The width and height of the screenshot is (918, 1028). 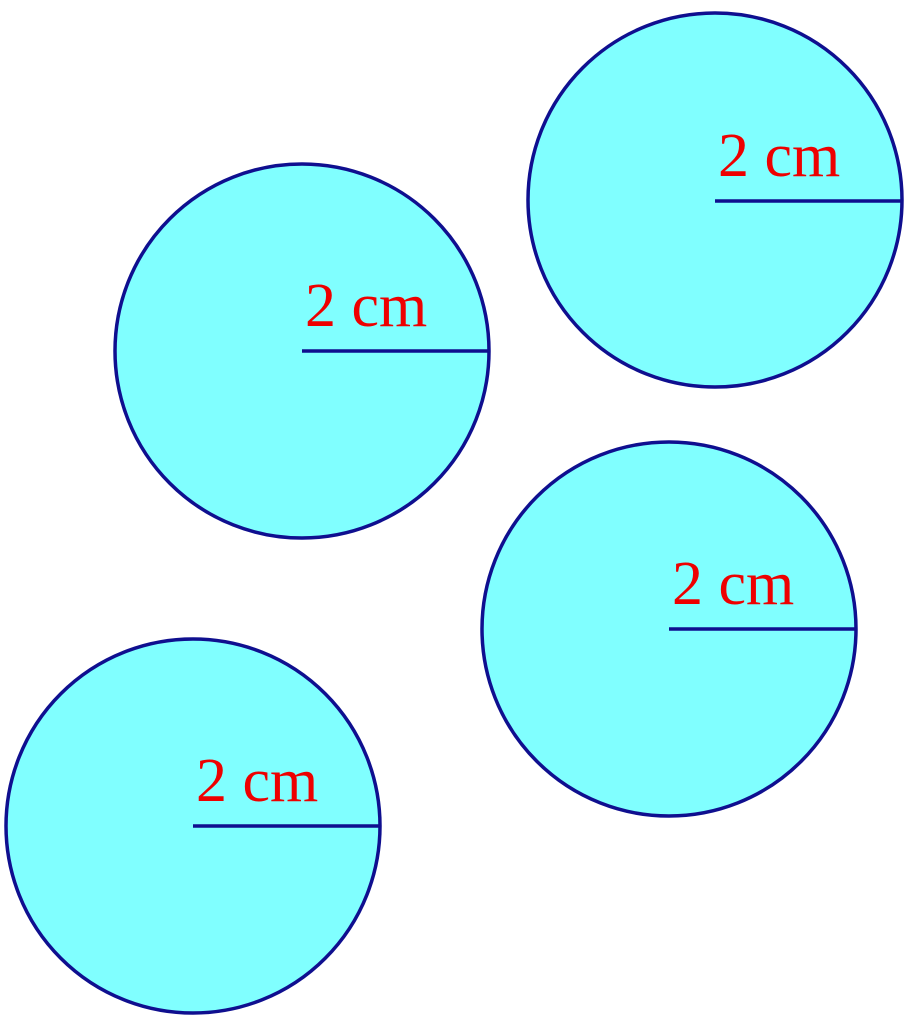 I want to click on circle-group-middle-right: 2 cm, so click(x=669, y=629).